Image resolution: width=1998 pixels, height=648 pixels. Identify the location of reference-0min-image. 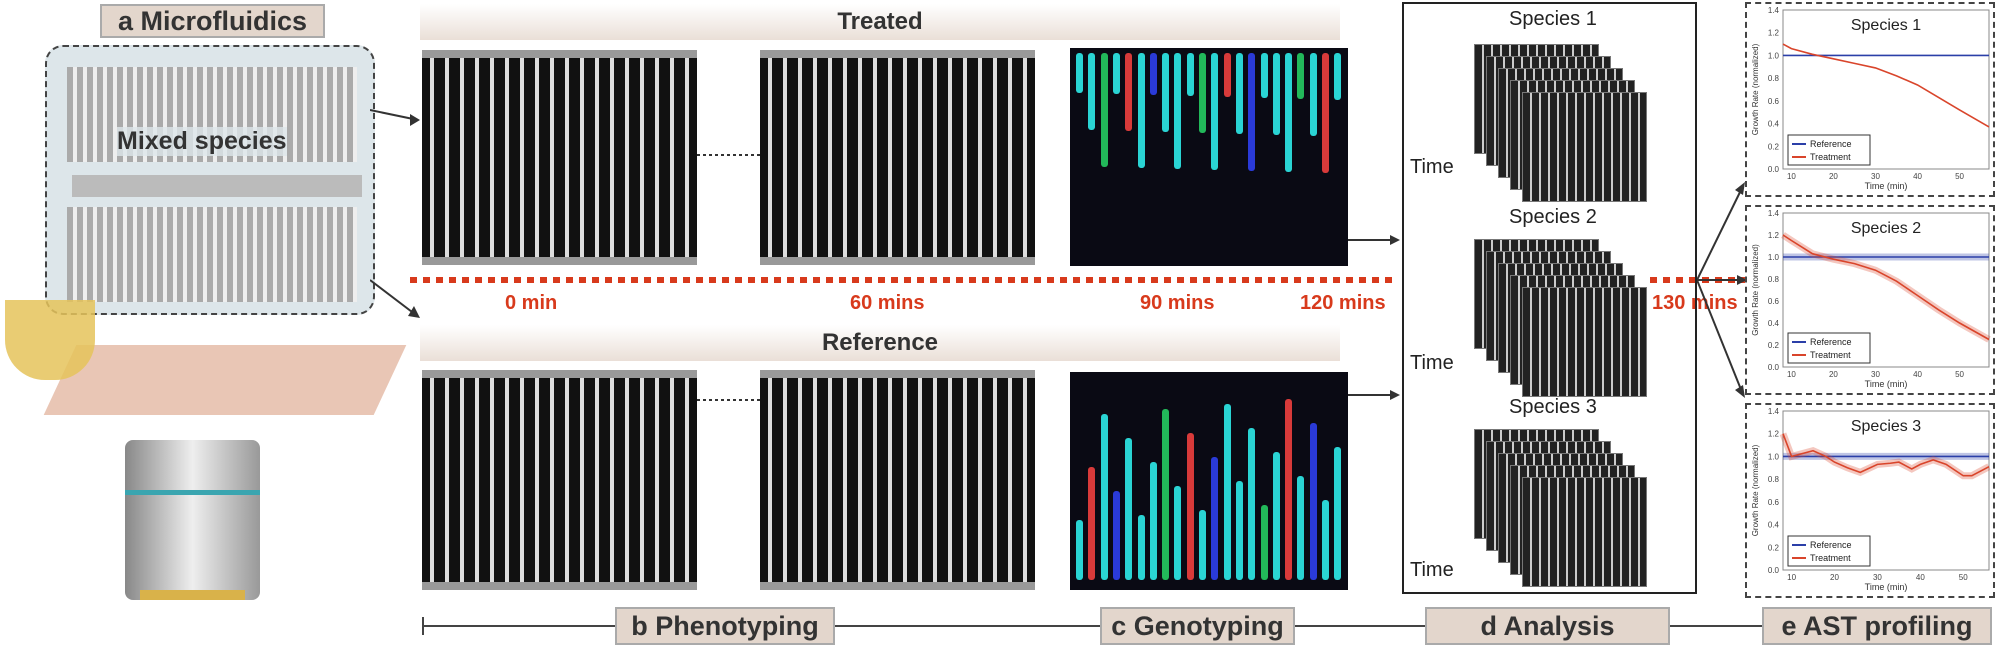
(559, 480).